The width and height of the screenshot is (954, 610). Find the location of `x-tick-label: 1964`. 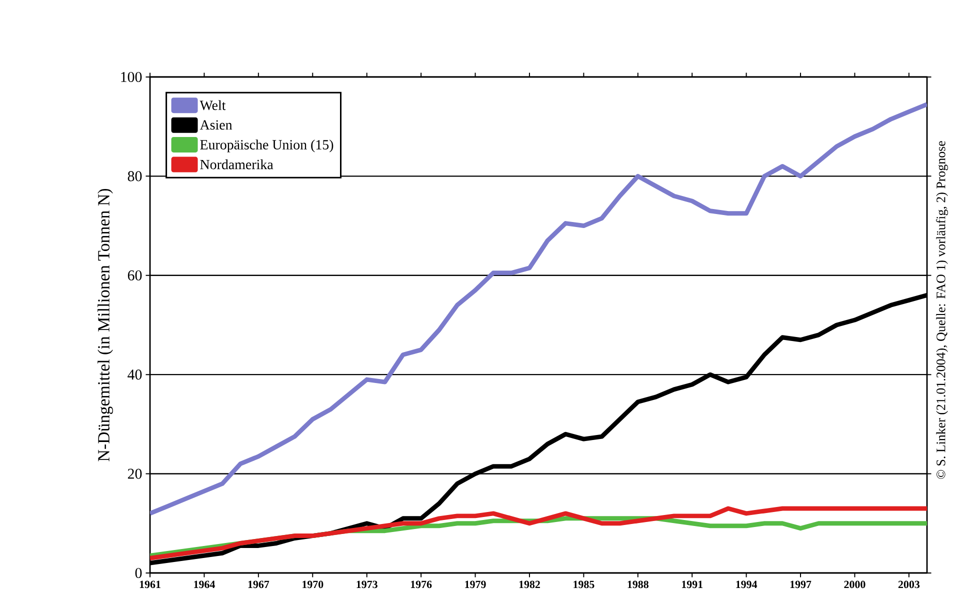

x-tick-label: 1964 is located at coordinates (204, 584).